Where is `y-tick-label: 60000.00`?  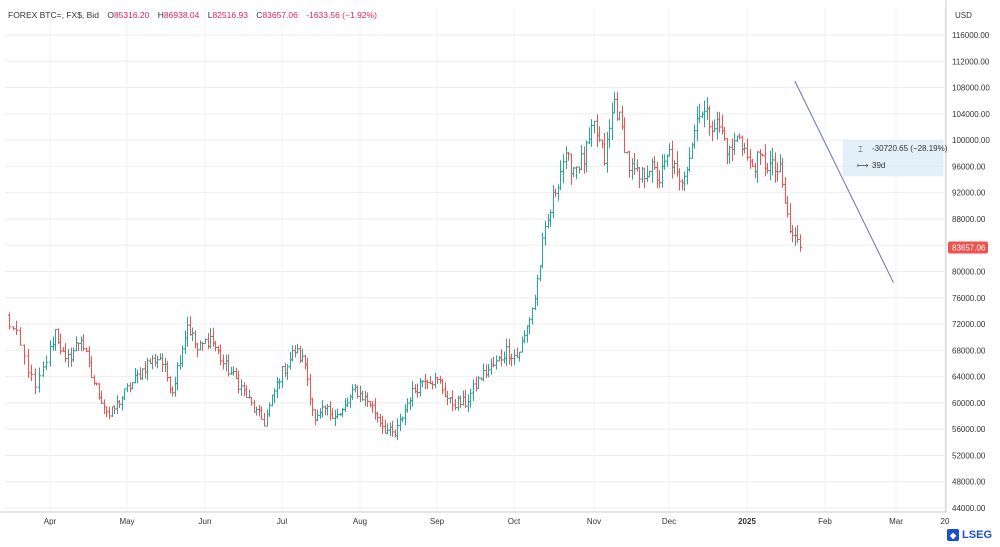
y-tick-label: 60000.00 is located at coordinates (969, 403).